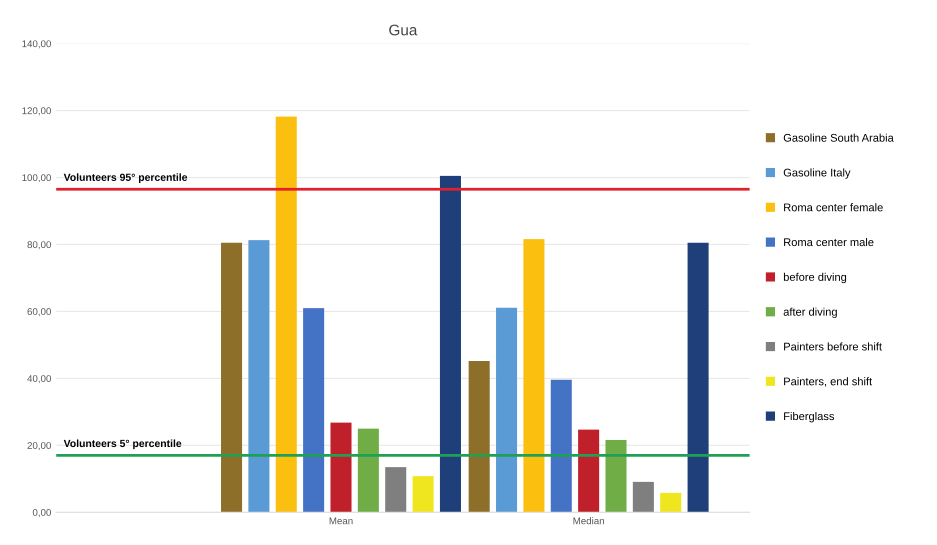  I want to click on chart-title: Gua, so click(403, 30).